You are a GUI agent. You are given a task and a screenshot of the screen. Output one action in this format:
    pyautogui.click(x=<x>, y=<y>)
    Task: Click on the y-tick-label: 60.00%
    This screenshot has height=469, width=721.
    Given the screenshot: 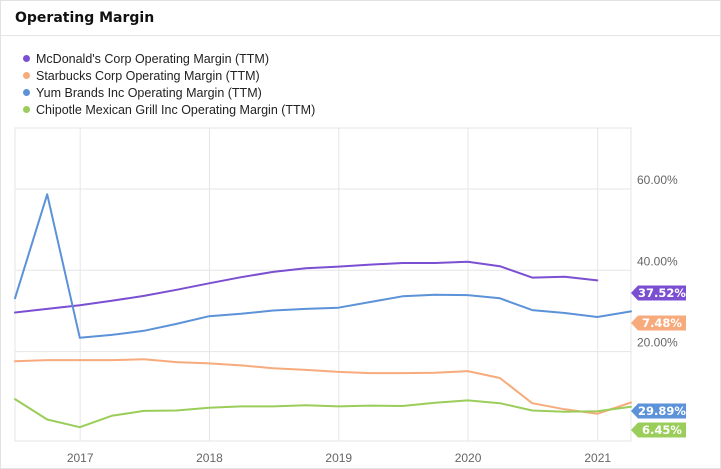 What is the action you would take?
    pyautogui.click(x=657, y=180)
    